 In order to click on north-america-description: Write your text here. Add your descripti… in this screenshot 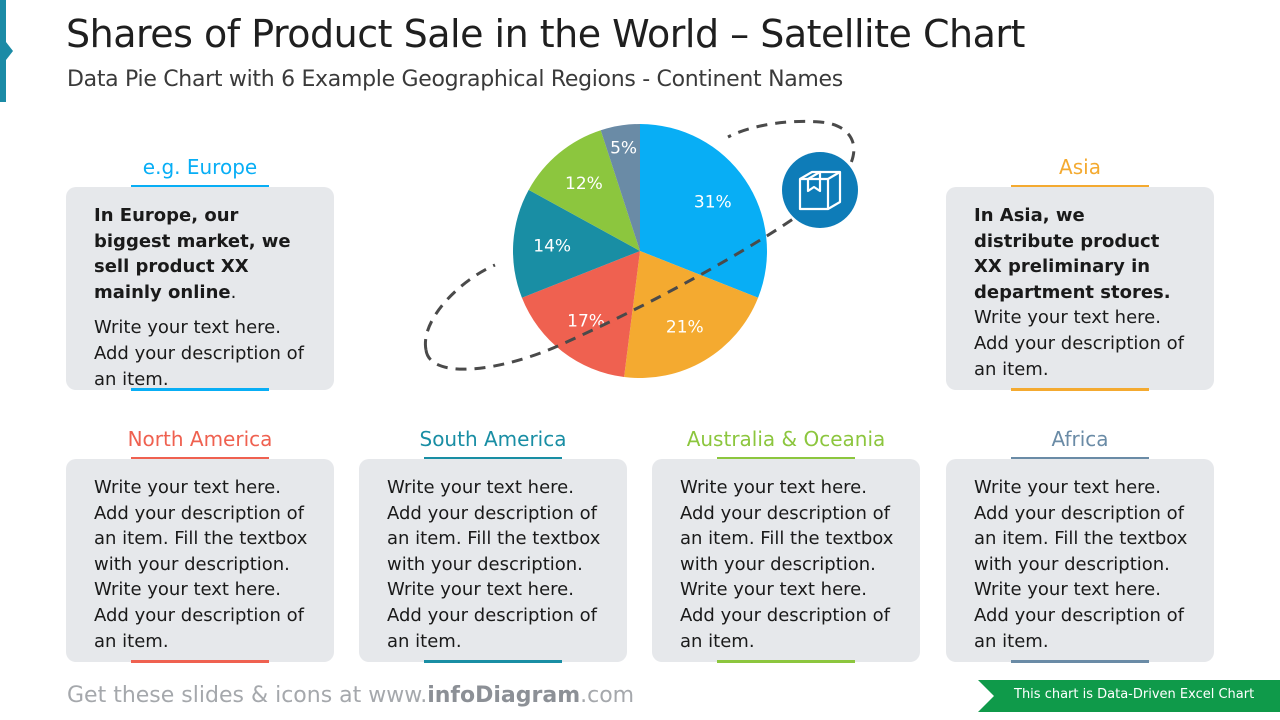, I will do `click(201, 564)`.